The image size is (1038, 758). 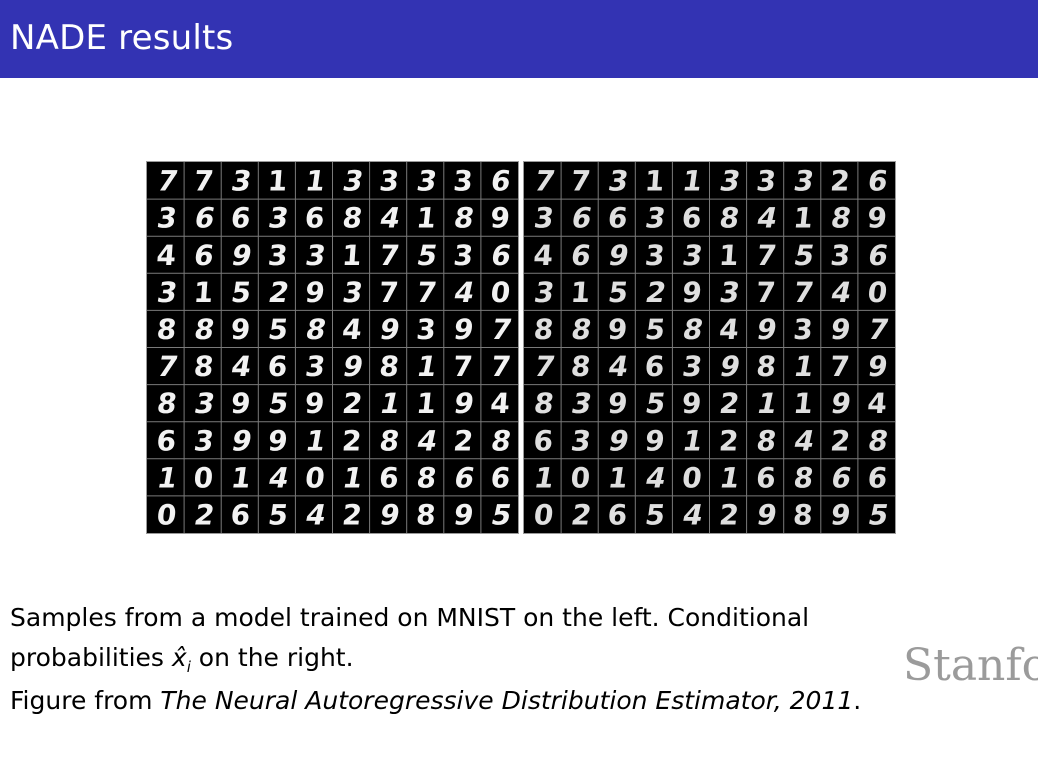 I want to click on x-hat-letter: x̂, so click(x=179, y=657).